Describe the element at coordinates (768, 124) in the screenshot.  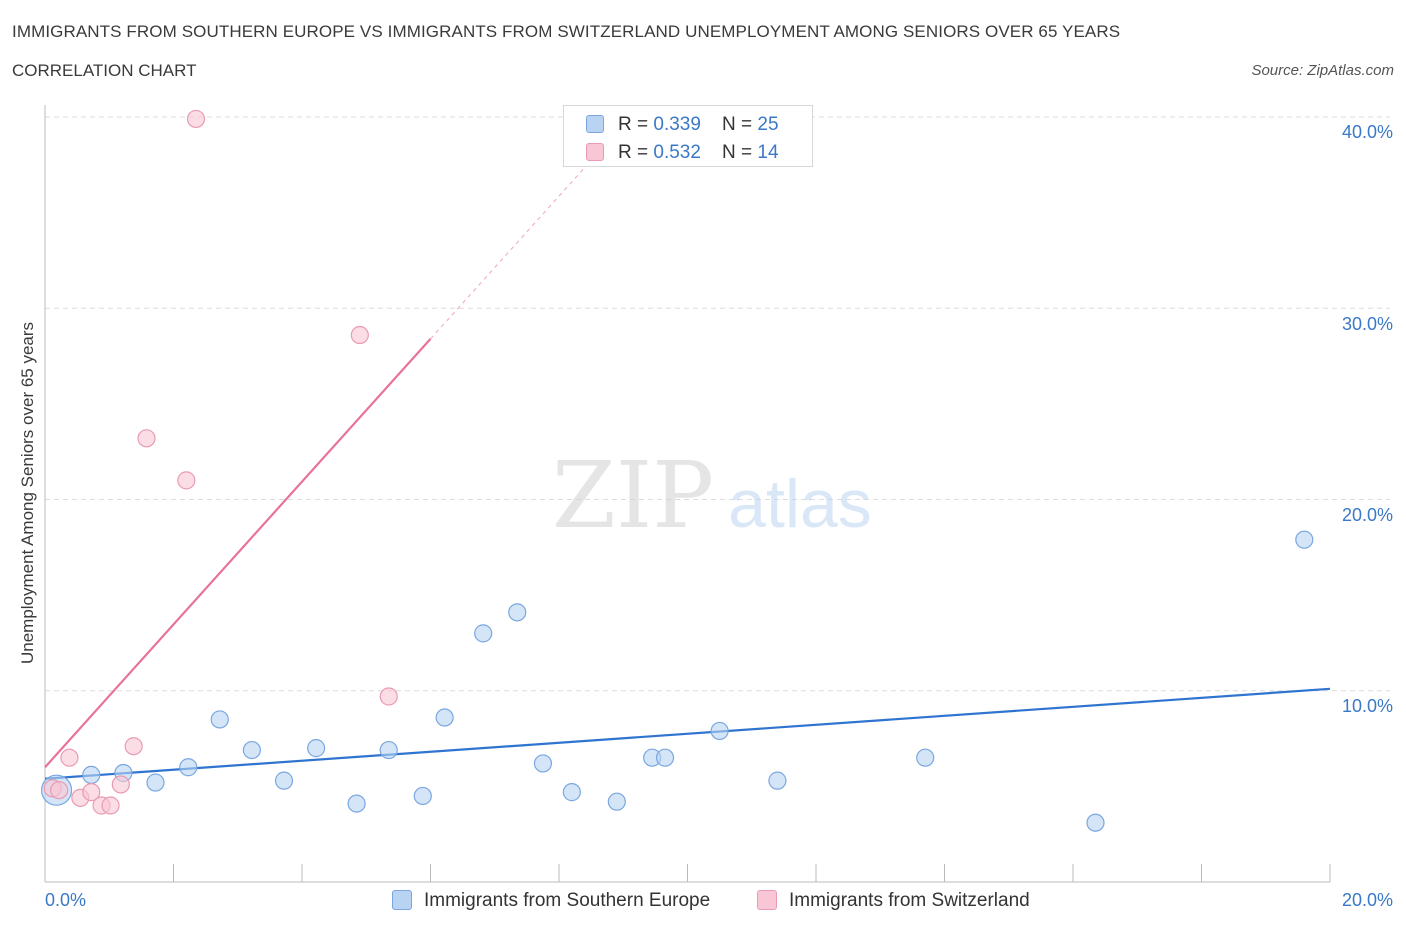
I see `n-value: 25` at that location.